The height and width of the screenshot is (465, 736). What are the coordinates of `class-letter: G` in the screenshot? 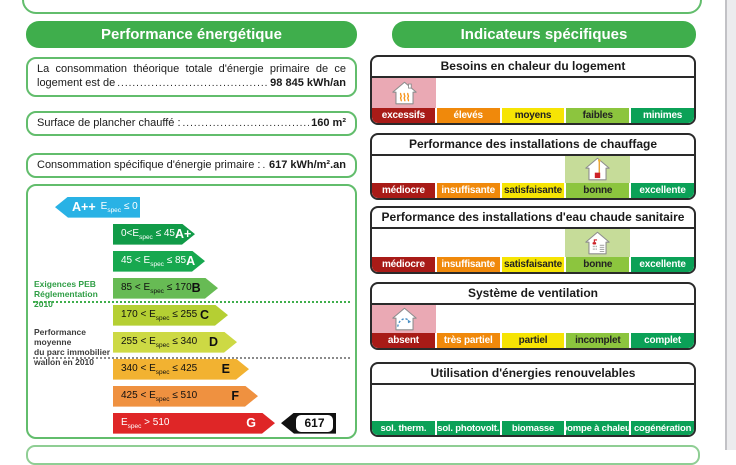 It's located at (251, 423).